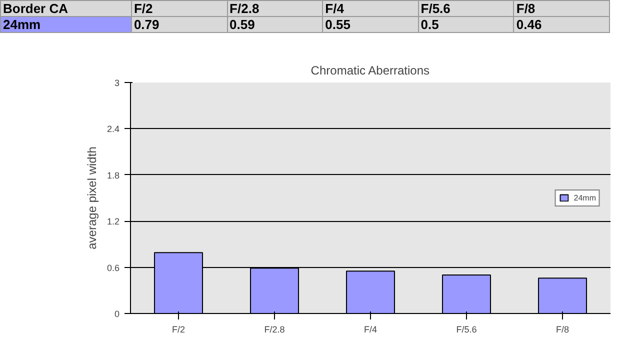 Image resolution: width=624 pixels, height=341 pixels. Describe the element at coordinates (585, 197) in the screenshot. I see `legend-label: 24mm` at that location.